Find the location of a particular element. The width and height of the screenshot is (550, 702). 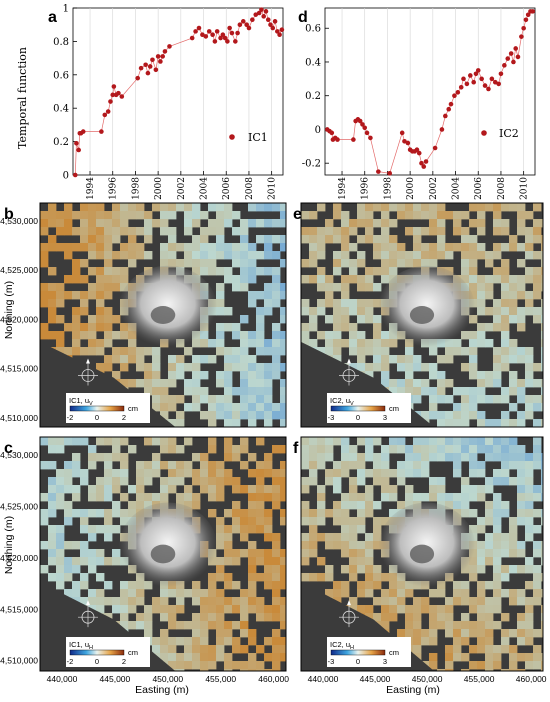

y-tick-label: 0.6 is located at coordinates (313, 29).